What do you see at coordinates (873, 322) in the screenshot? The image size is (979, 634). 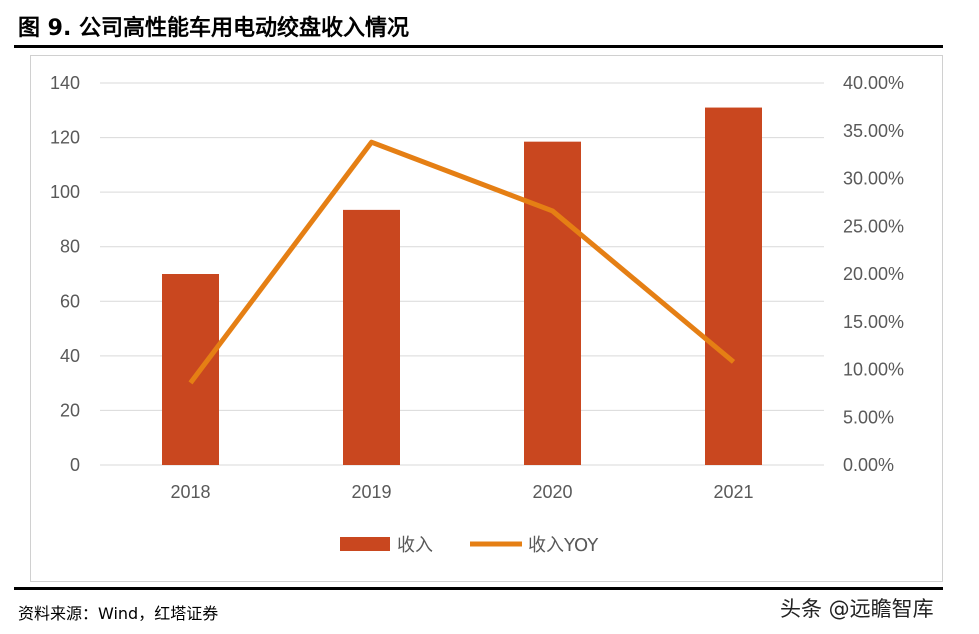 I see `right-tick-label: 15.00%` at bounding box center [873, 322].